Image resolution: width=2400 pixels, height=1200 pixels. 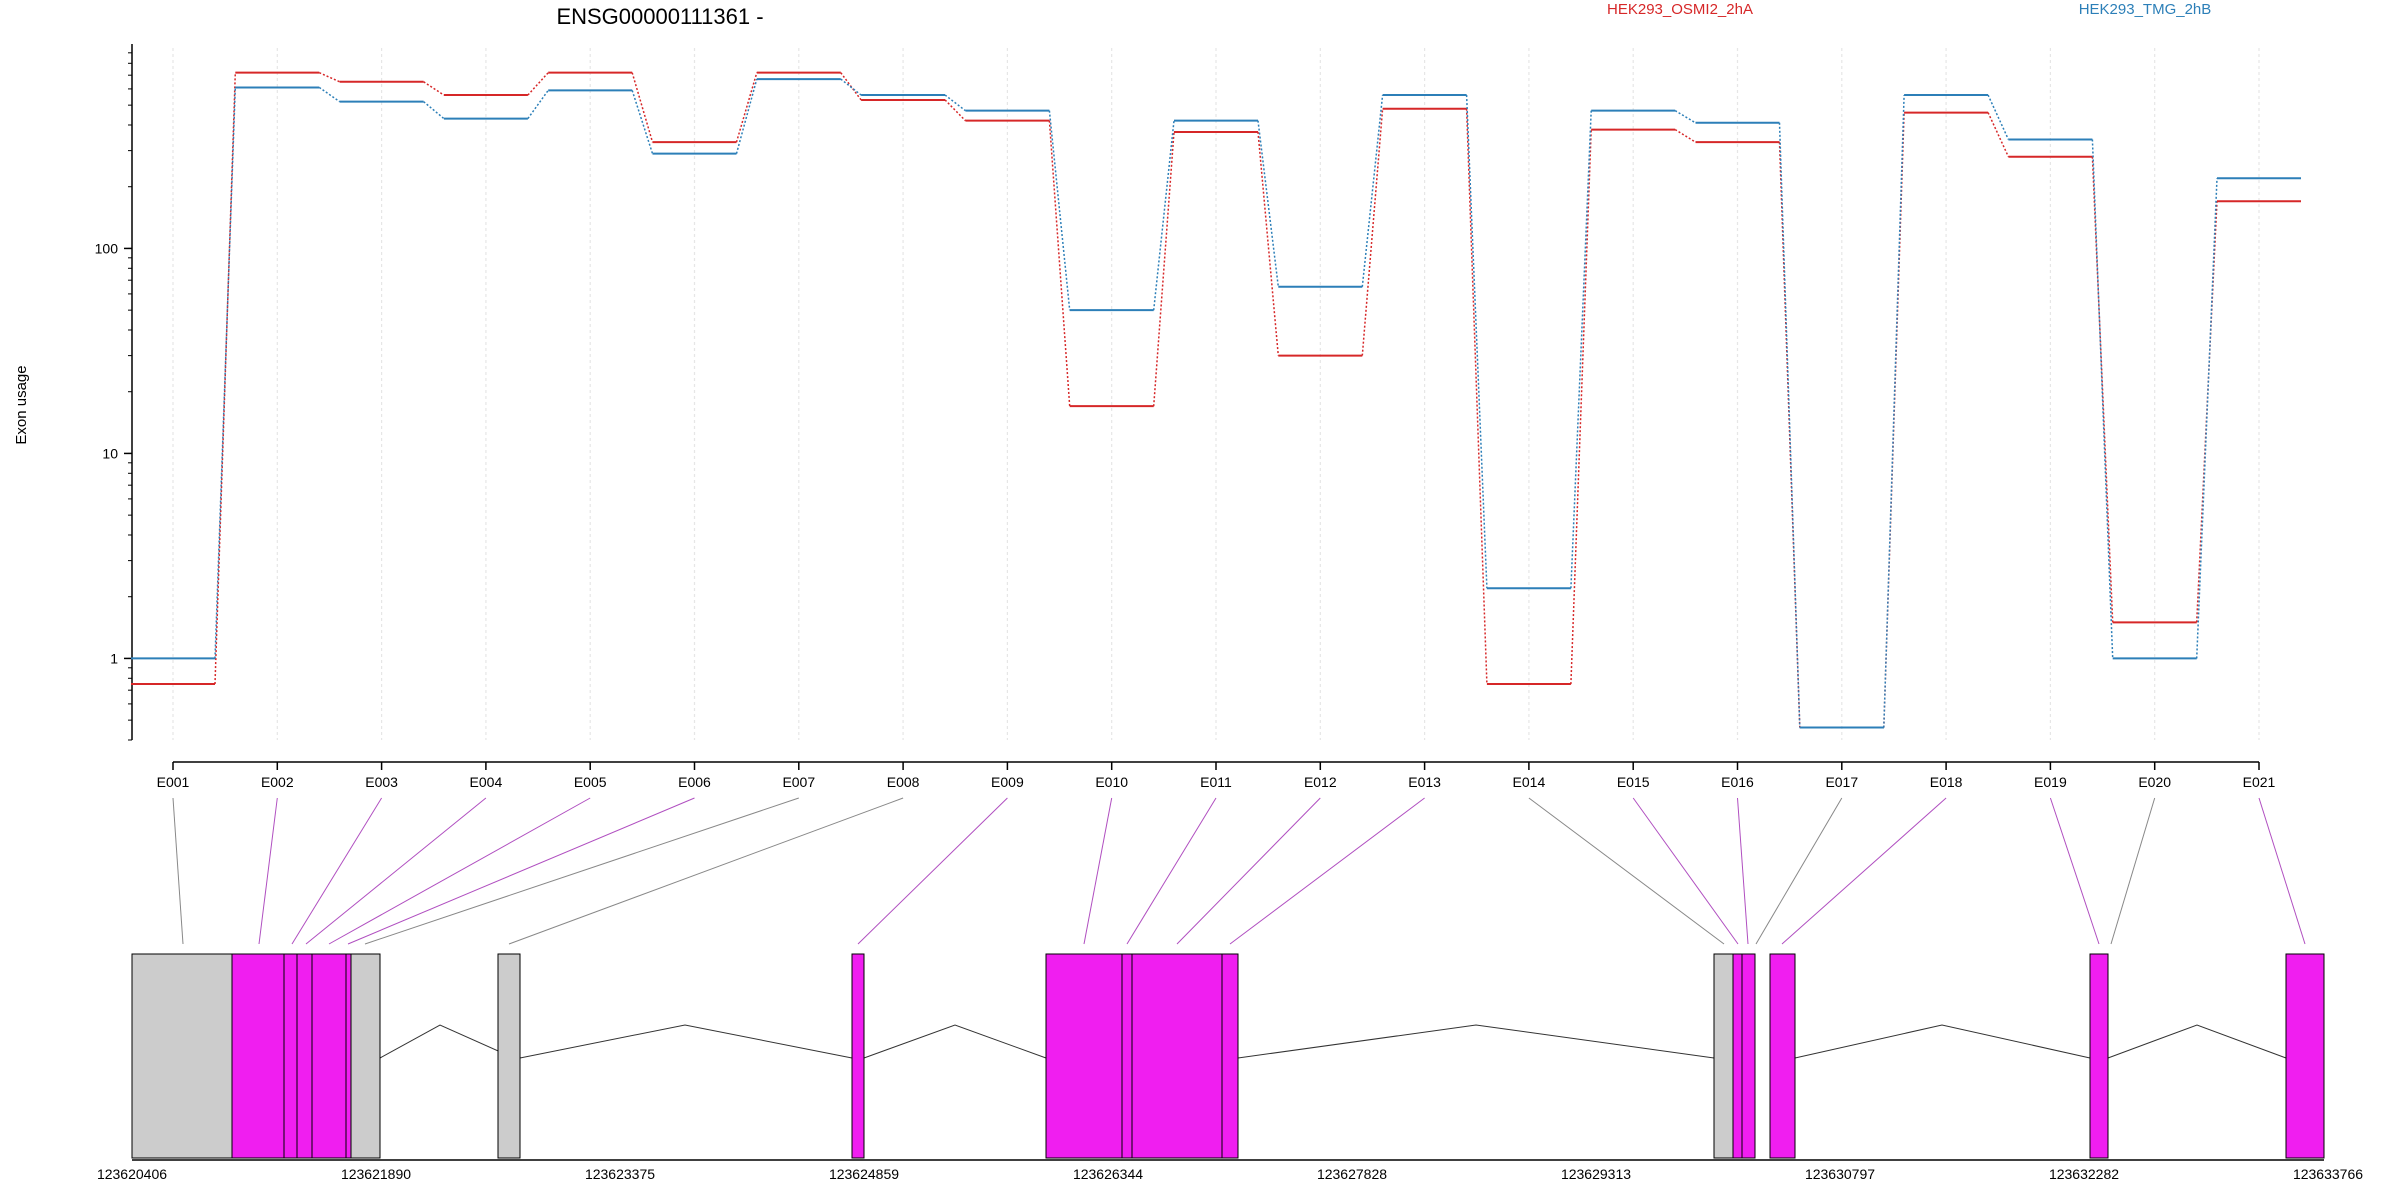 I want to click on x-tick-label: E006, so click(x=694, y=782).